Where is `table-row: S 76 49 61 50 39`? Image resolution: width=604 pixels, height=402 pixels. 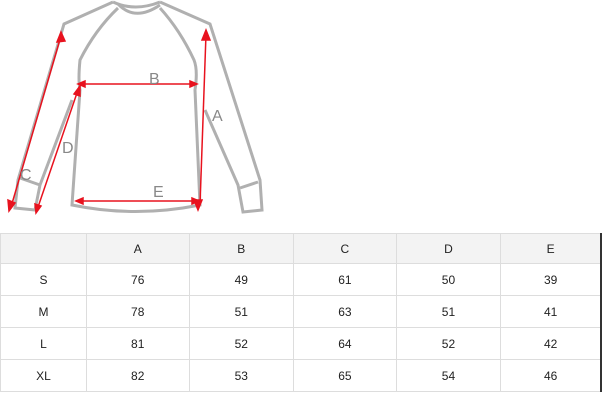 table-row: S 76 49 61 50 39 is located at coordinates (301, 279).